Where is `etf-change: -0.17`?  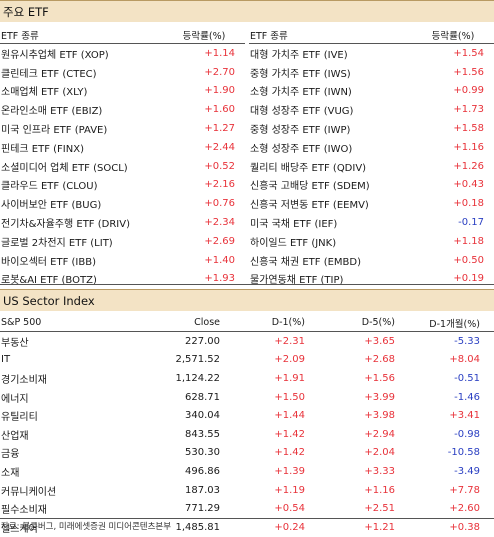 etf-change: -0.17 is located at coordinates (471, 223).